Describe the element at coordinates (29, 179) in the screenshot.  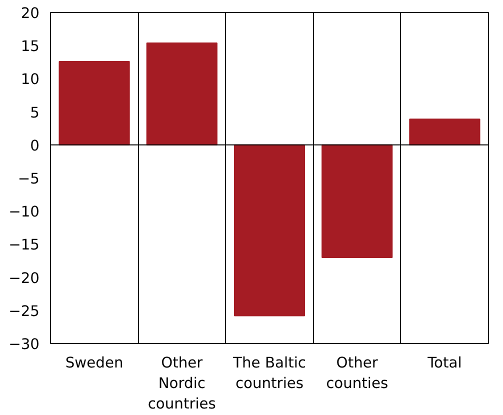
I see `y-tick-label: −5` at that location.